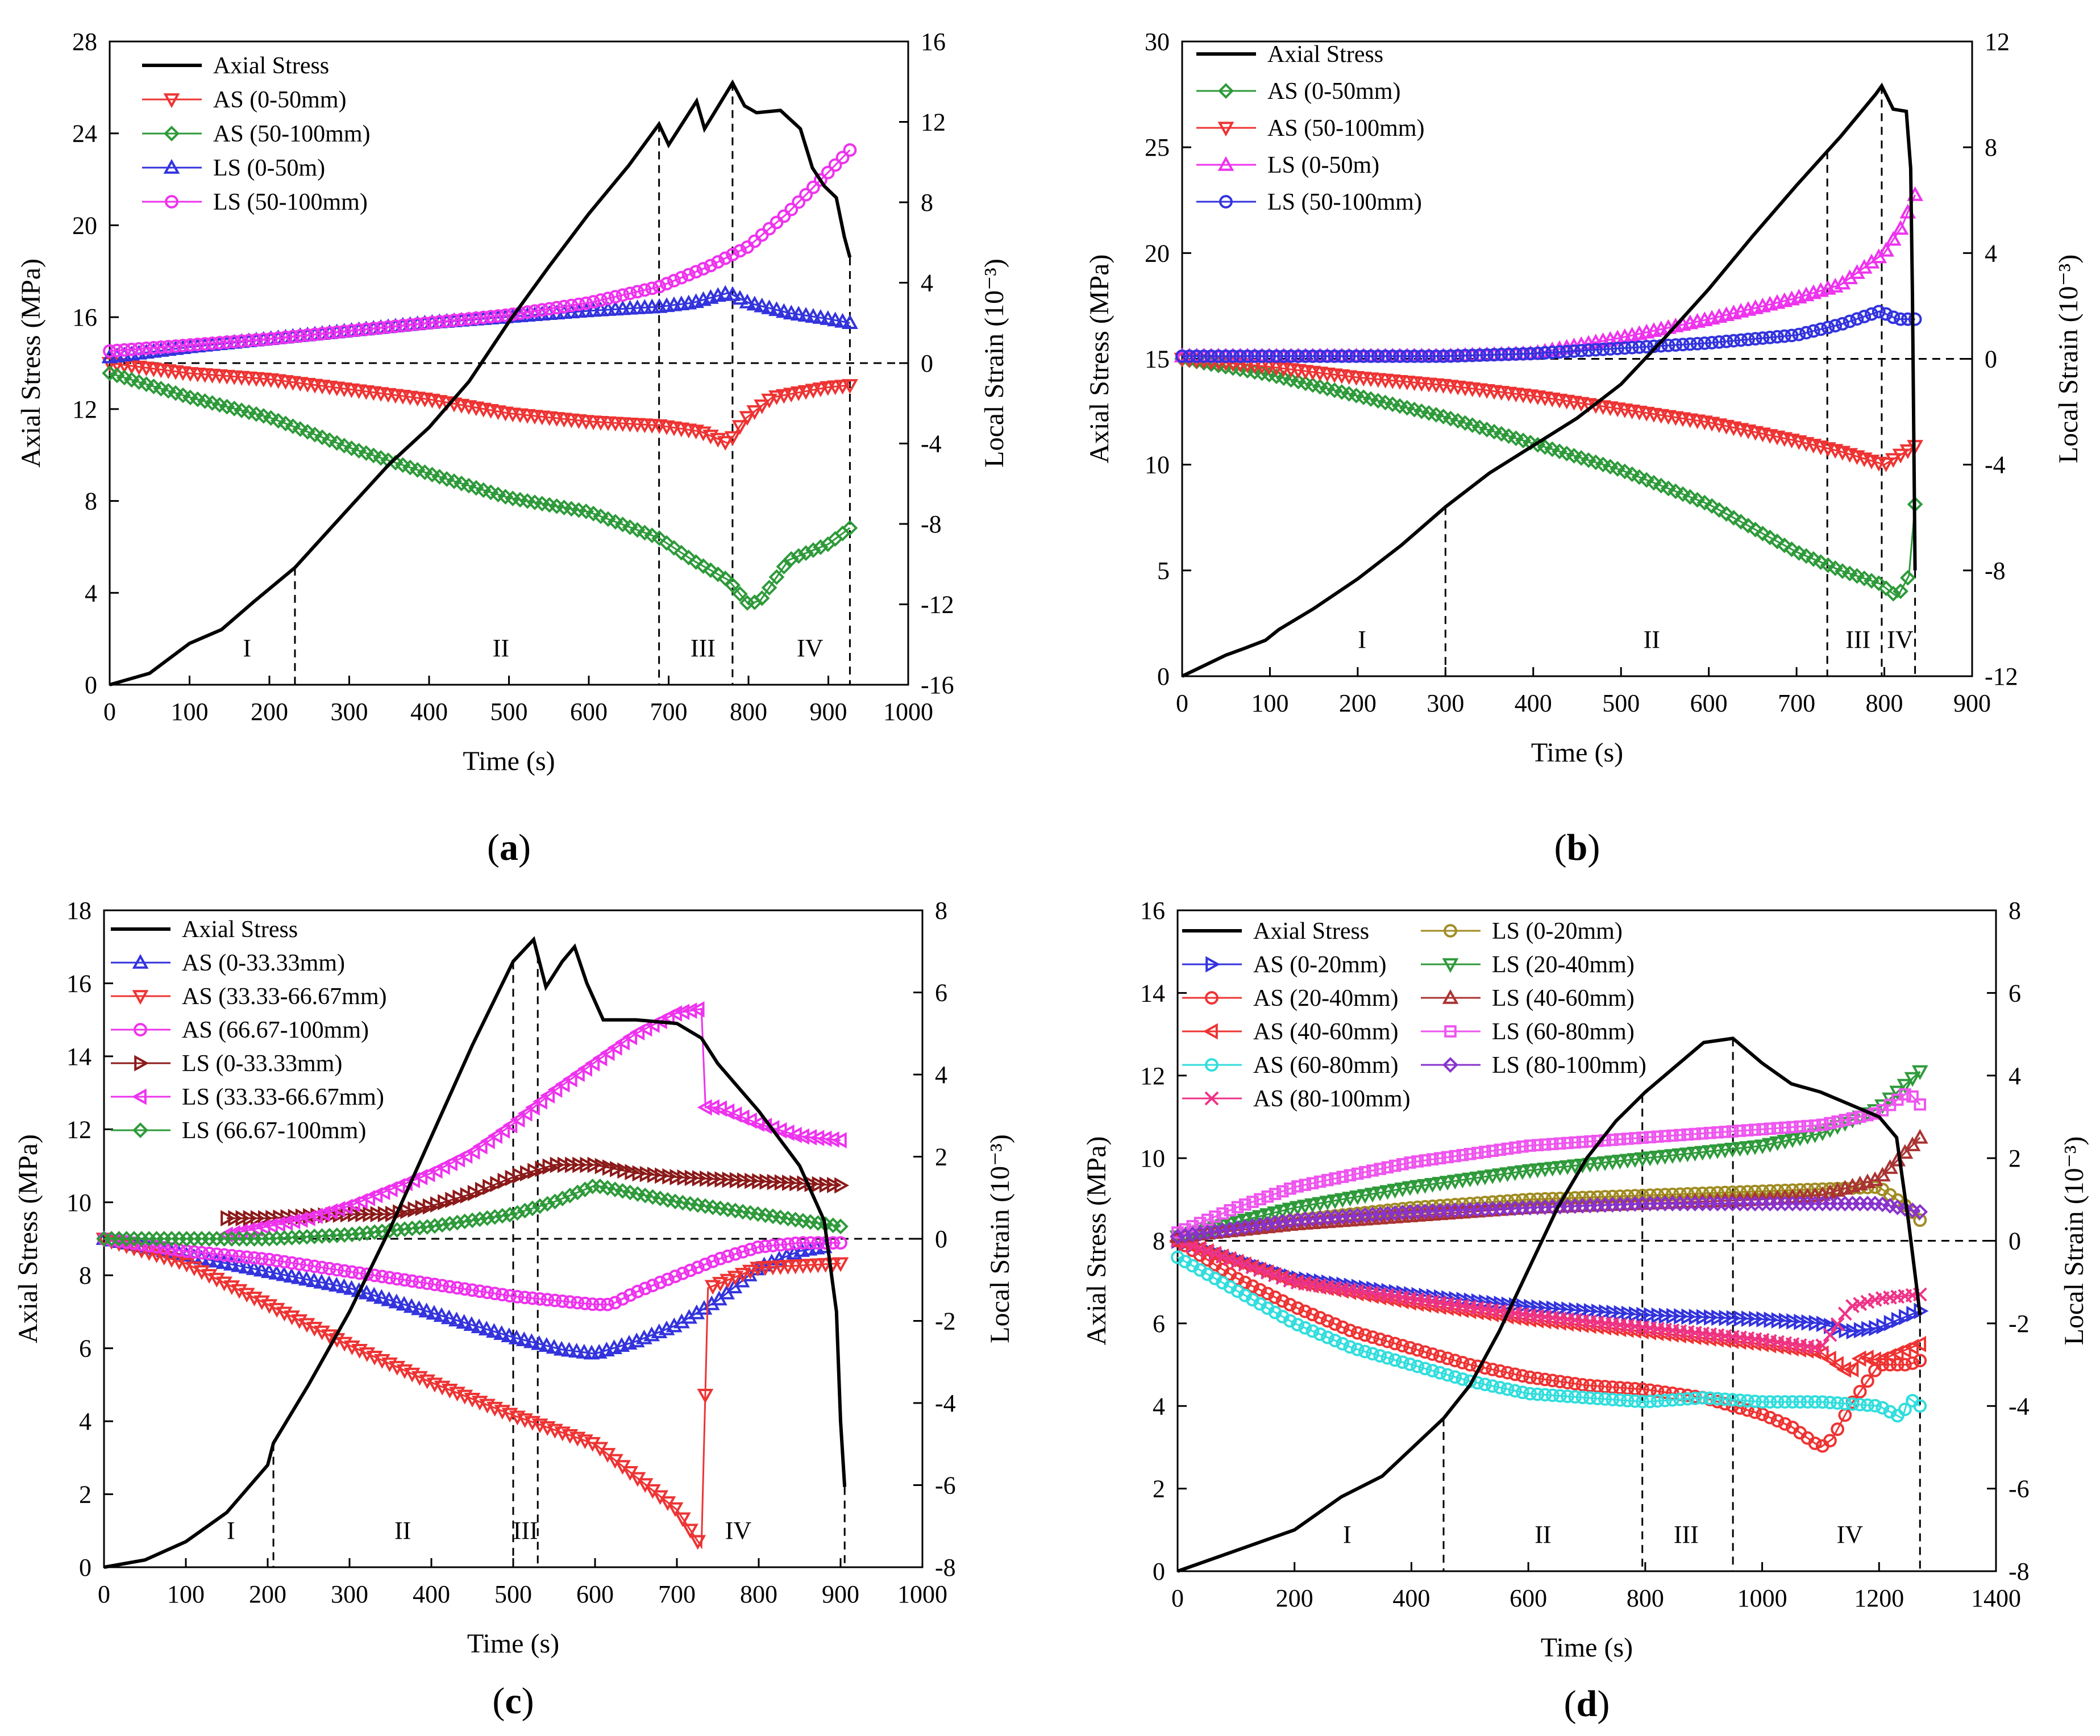  I want to click on legend-label: AS (40-60mm), so click(1326, 1032).